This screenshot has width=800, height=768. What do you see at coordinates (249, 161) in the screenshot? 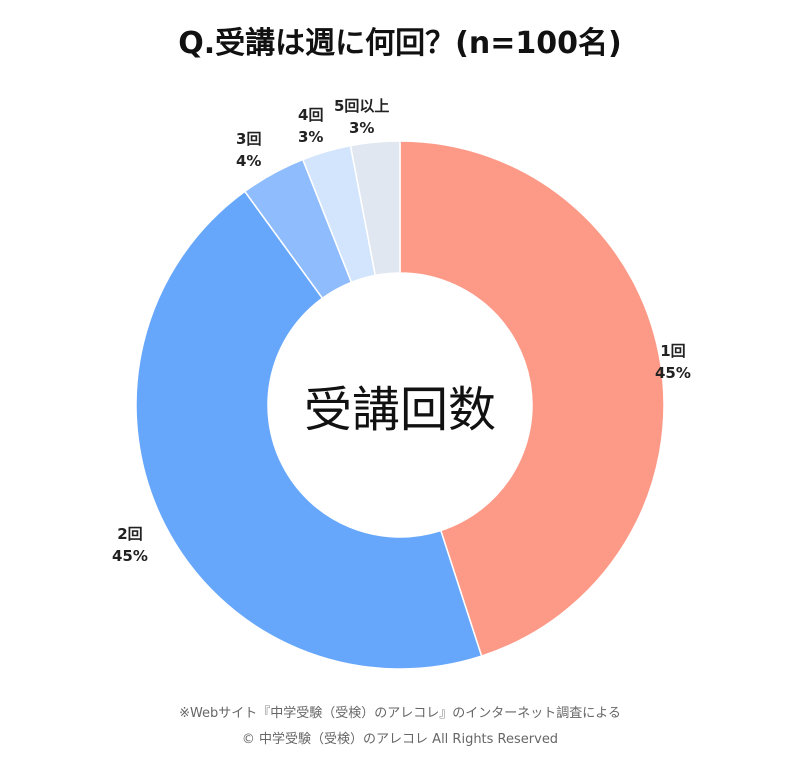
I see `slice-label-3-value: 4%` at bounding box center [249, 161].